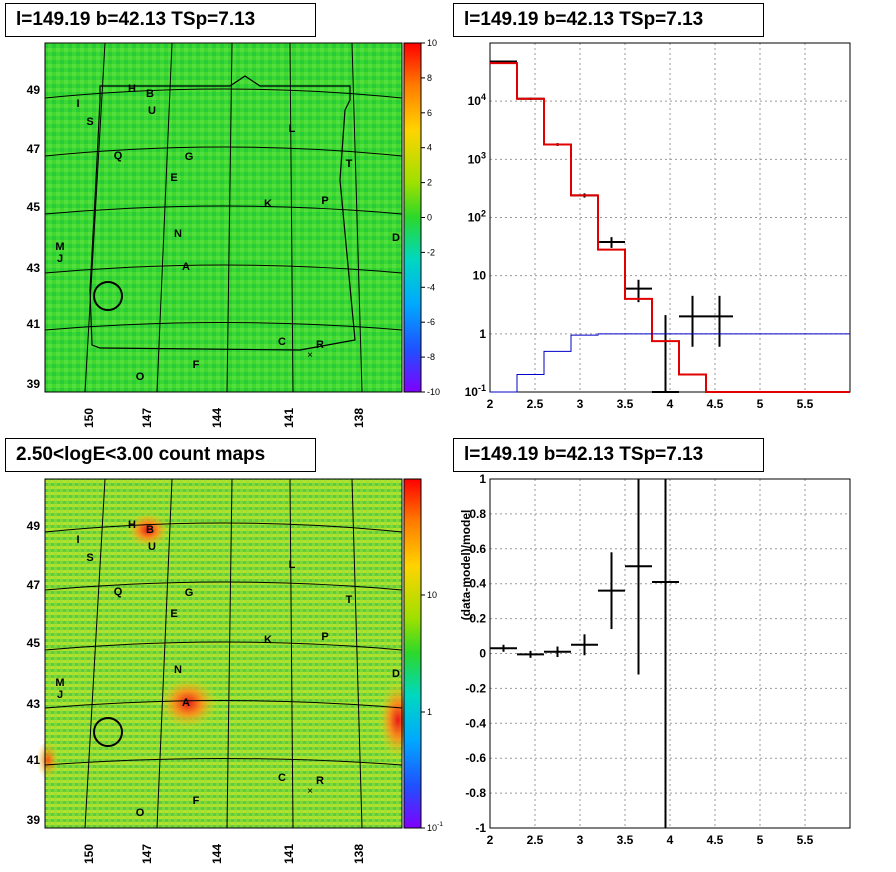 The image size is (896, 872). Describe the element at coordinates (282, 778) in the screenshot. I see `bottom-map-source-label-c: C` at that location.